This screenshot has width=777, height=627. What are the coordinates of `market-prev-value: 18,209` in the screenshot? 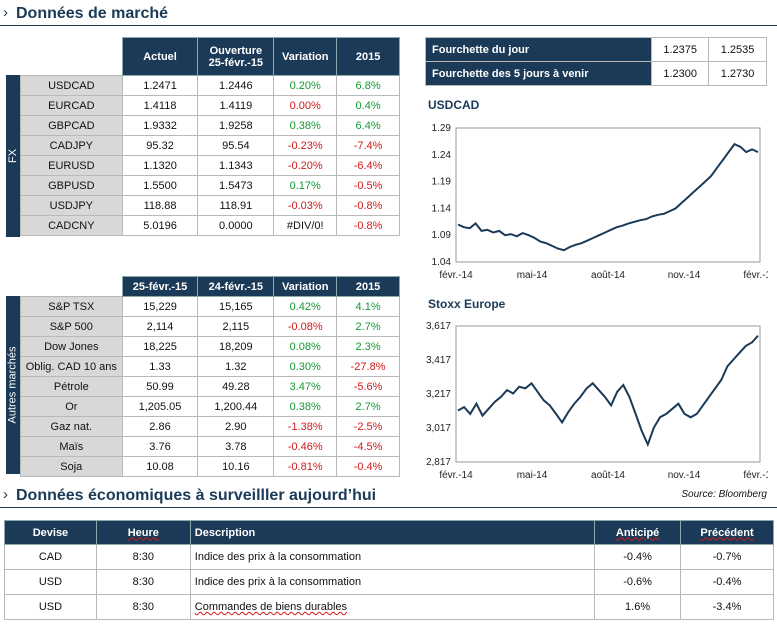 It's located at (236, 346).